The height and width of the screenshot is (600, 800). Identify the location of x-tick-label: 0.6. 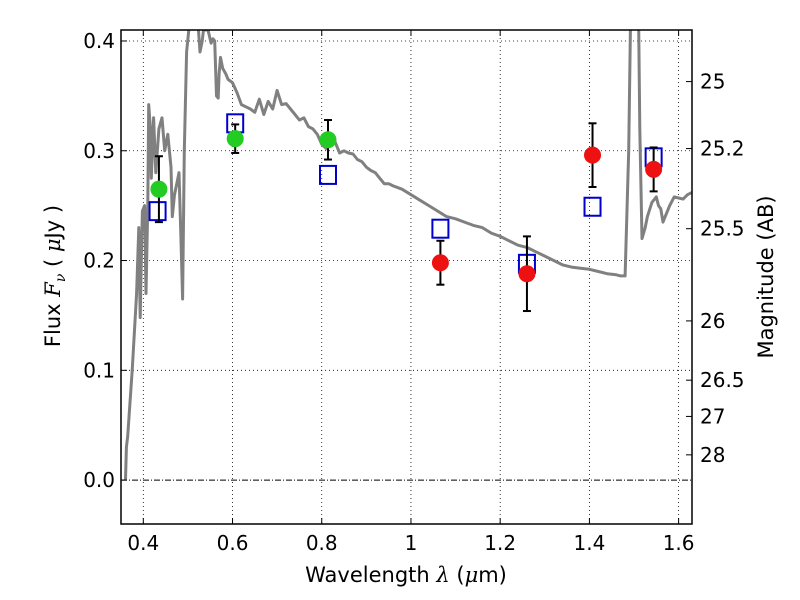
(233, 543).